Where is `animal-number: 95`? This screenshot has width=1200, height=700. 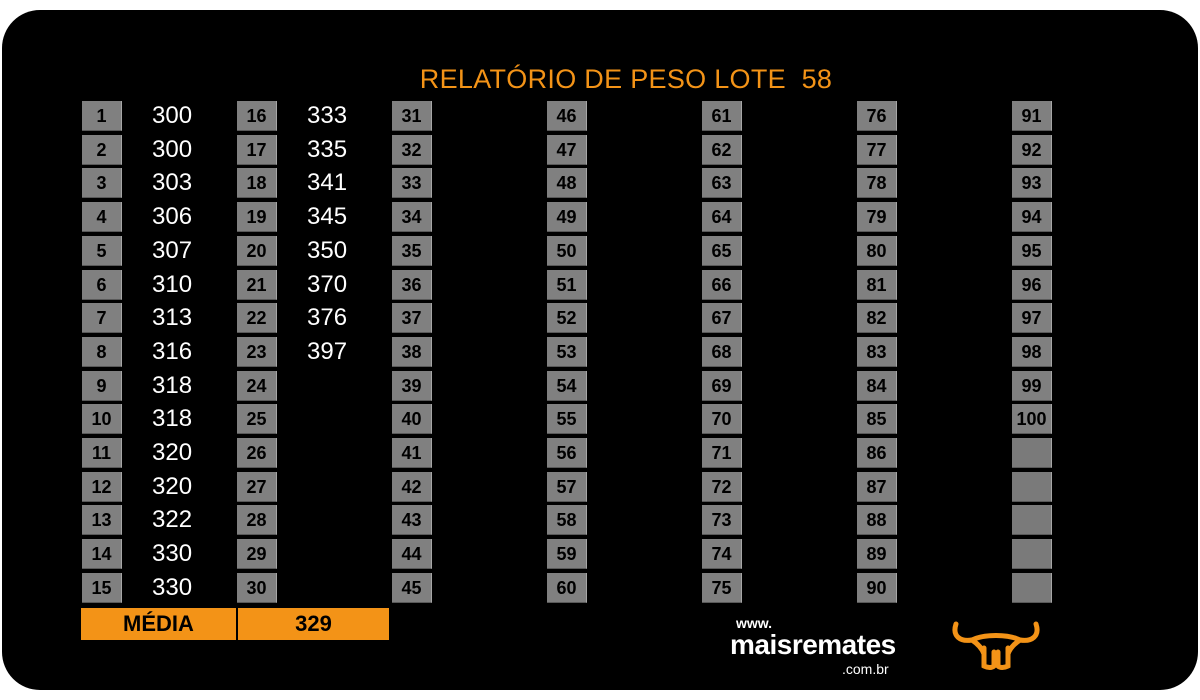 animal-number: 95 is located at coordinates (1032, 250).